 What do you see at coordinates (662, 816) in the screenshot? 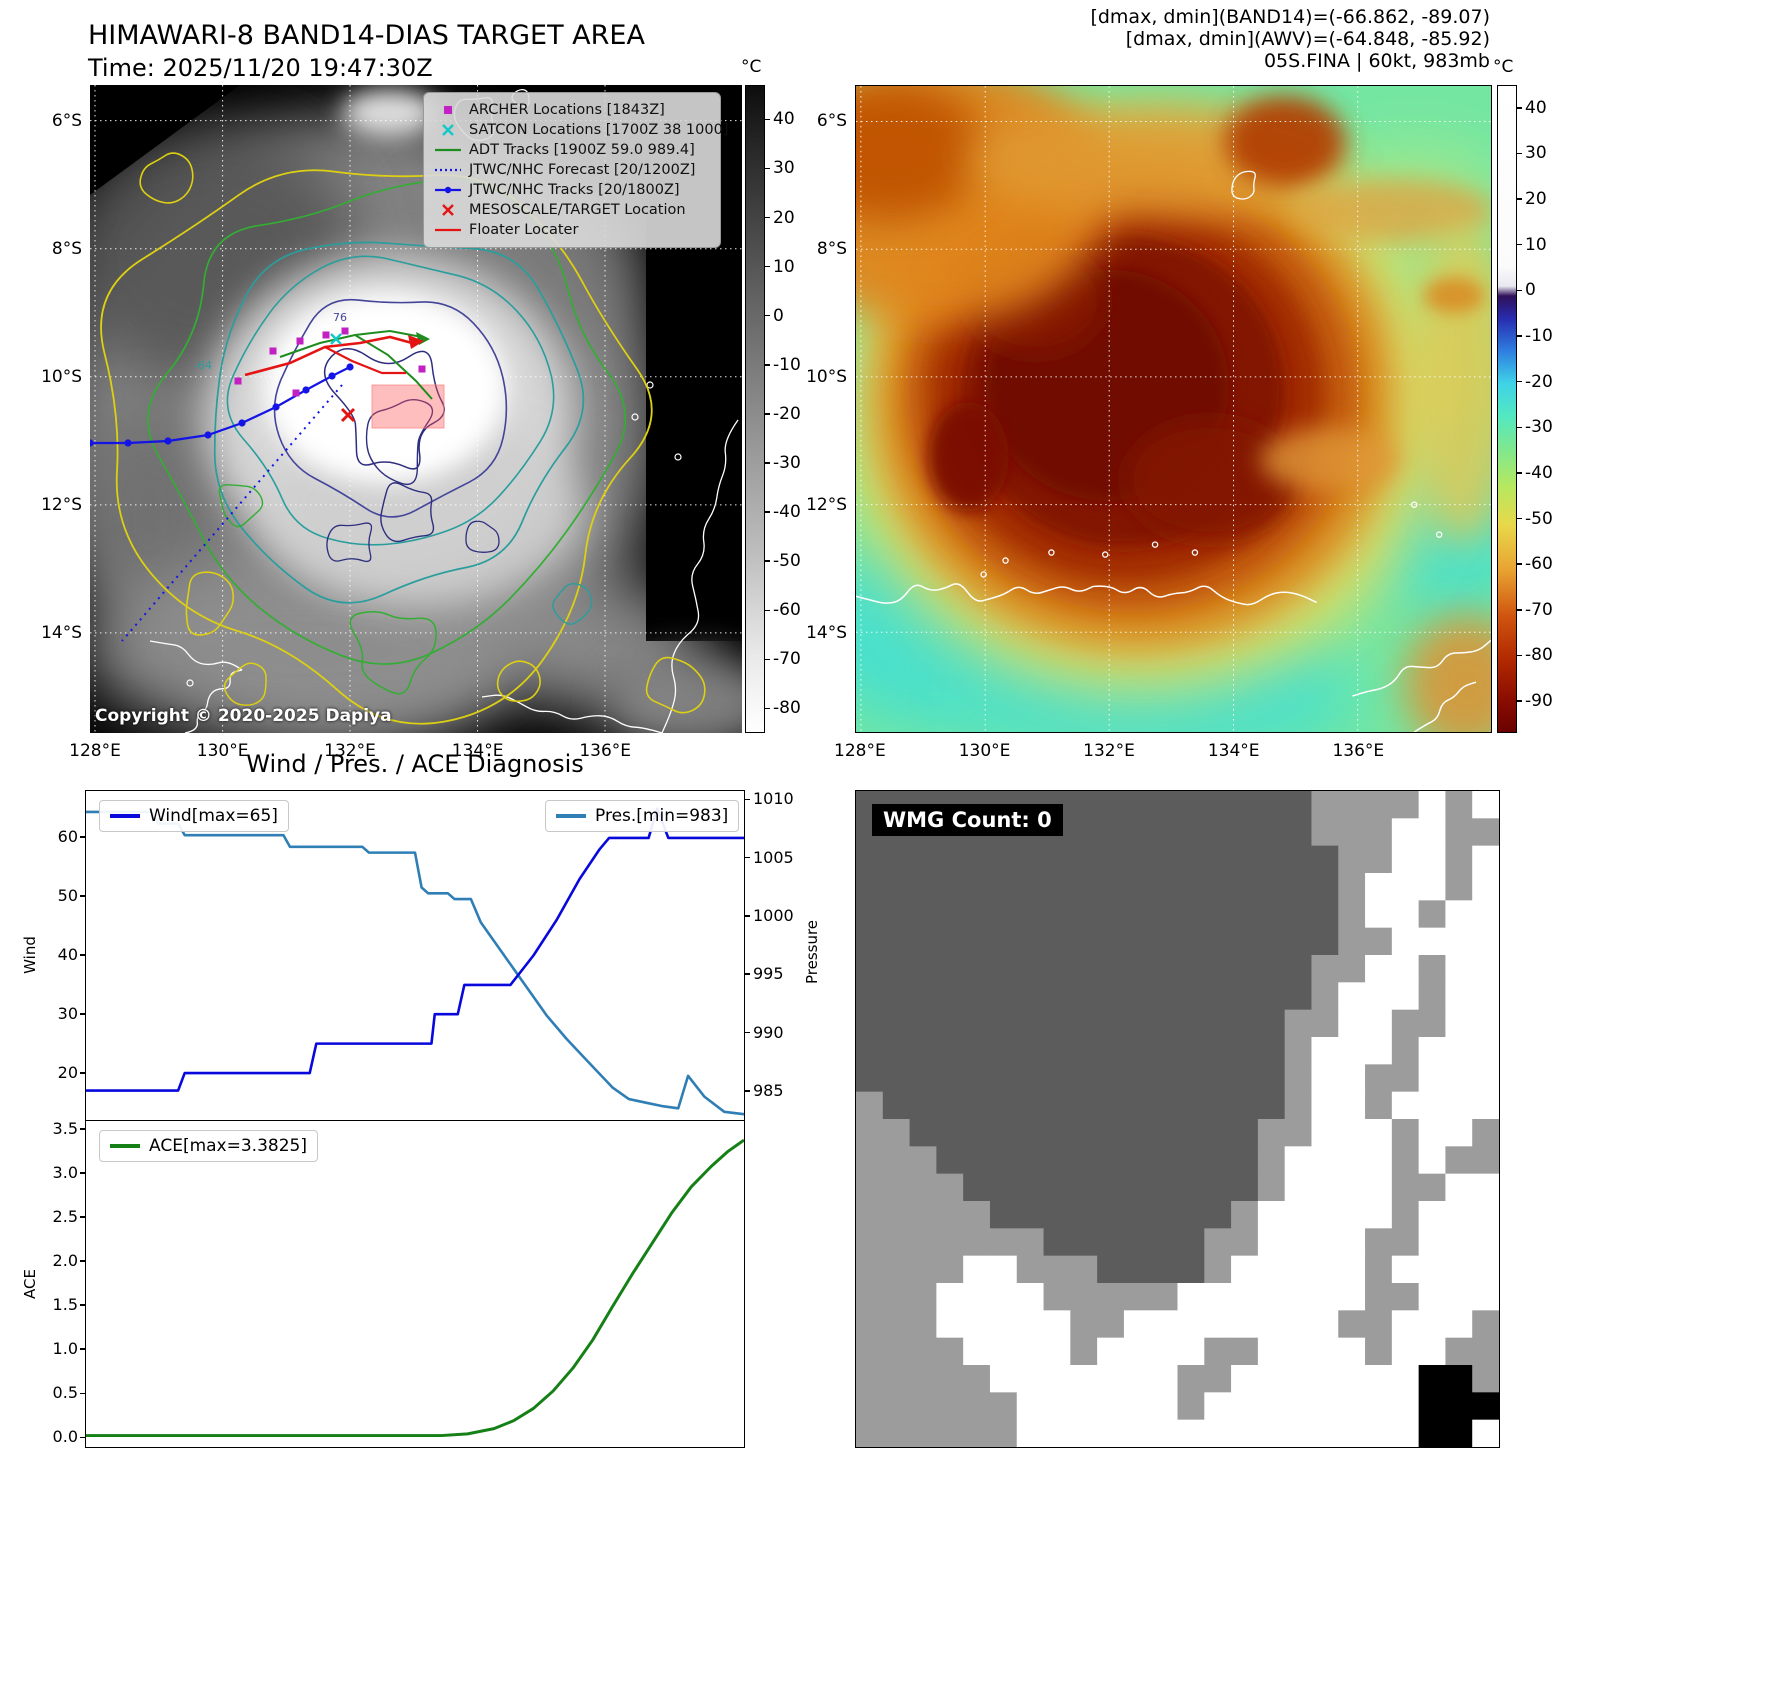
I see `pressure-legend-label: Pres.[min=983]` at bounding box center [662, 816].